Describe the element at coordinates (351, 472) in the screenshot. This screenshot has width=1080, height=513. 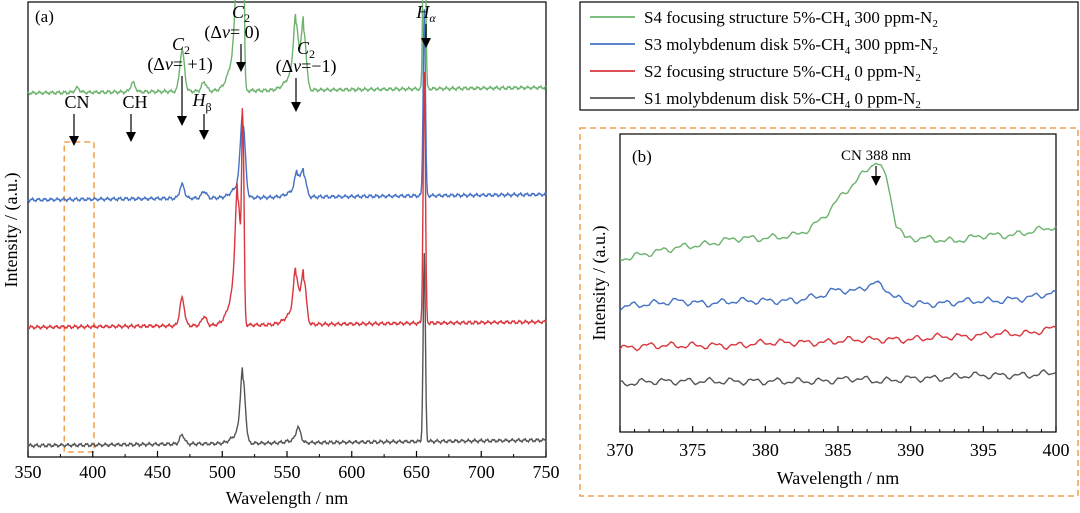
I see `panel-a-x-tick-label: 600` at that location.